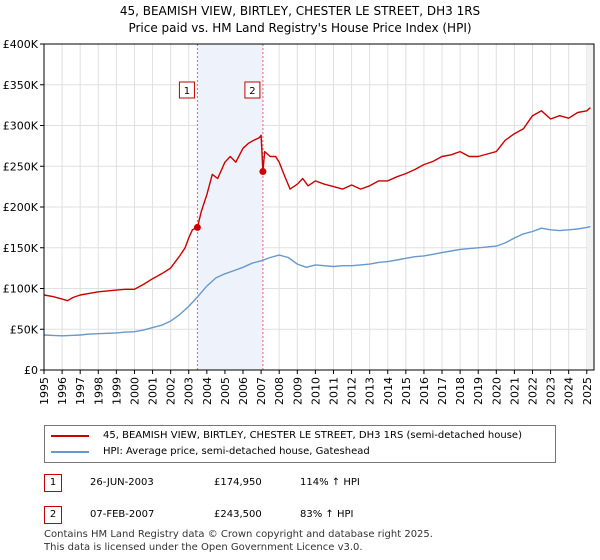 The height and width of the screenshot is (560, 600). I want to click on legend-swatch-hpi, so click(70, 452).